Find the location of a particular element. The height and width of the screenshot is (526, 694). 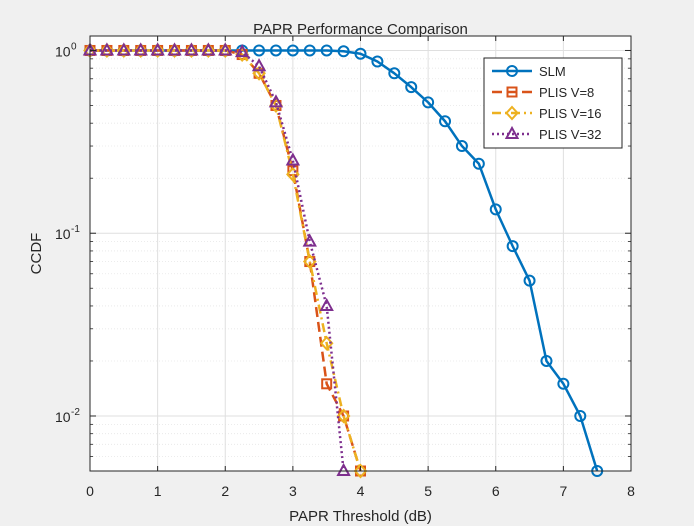

legend-item: SLM is located at coordinates (529, 71).